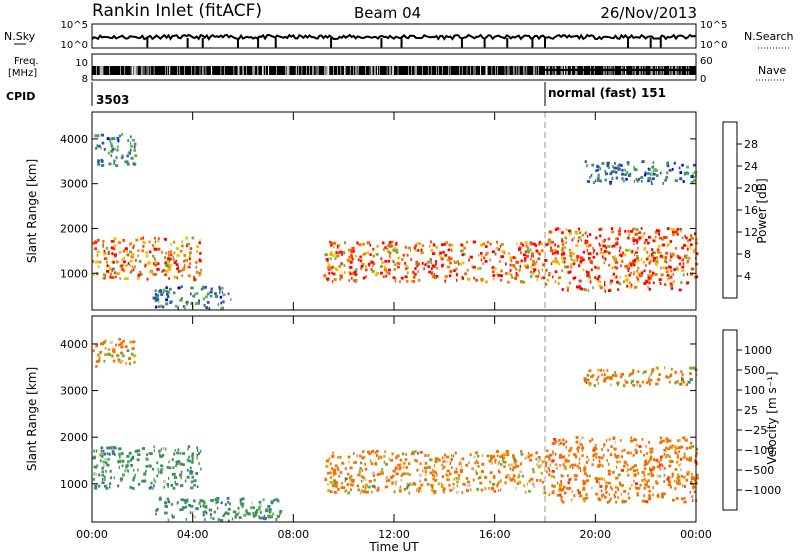 The height and width of the screenshot is (554, 800). I want to click on colorbar-tick-label: 28, so click(751, 144).